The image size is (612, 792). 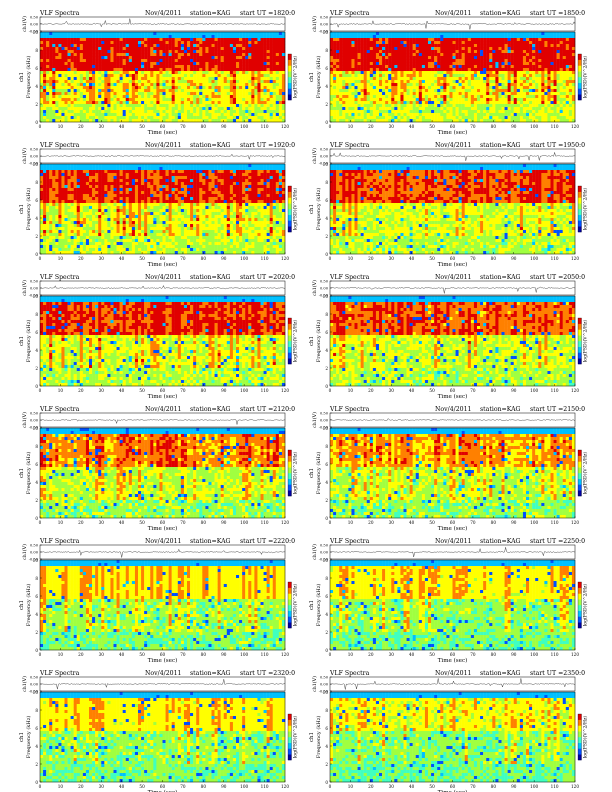 I want to click on x-tick-label: 0, so click(x=40, y=126).